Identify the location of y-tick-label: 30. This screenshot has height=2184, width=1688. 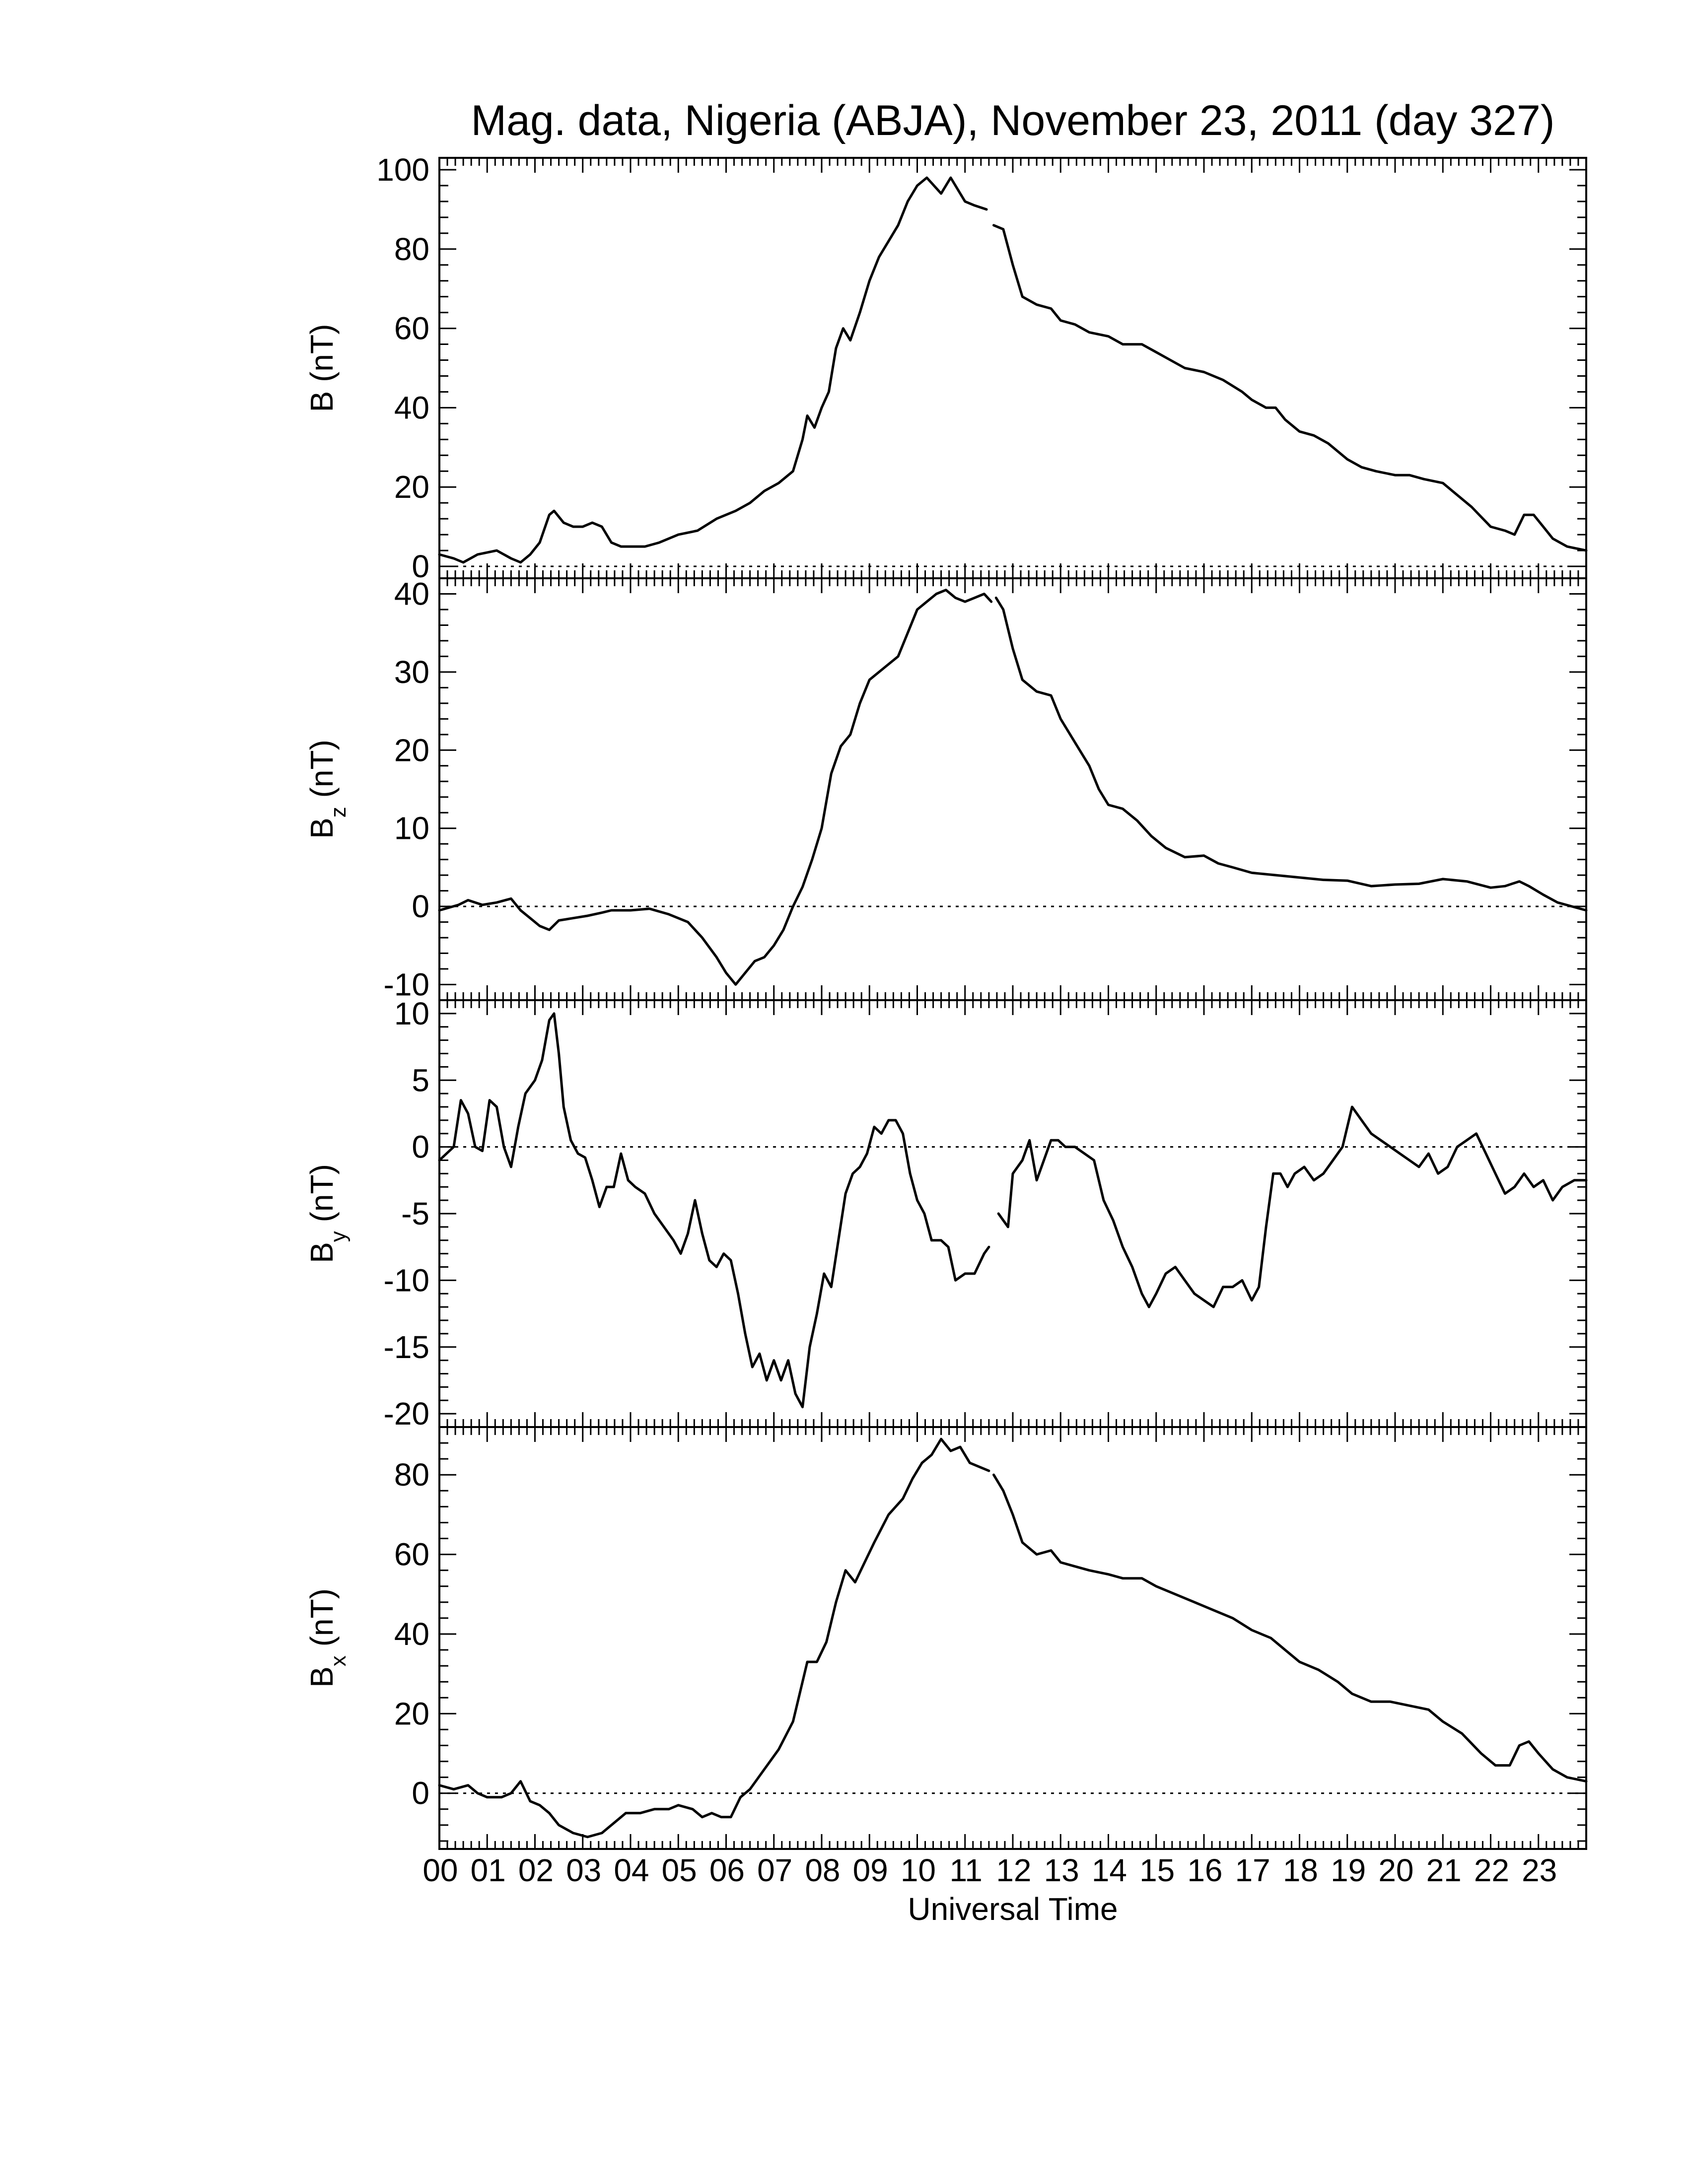
(411, 672).